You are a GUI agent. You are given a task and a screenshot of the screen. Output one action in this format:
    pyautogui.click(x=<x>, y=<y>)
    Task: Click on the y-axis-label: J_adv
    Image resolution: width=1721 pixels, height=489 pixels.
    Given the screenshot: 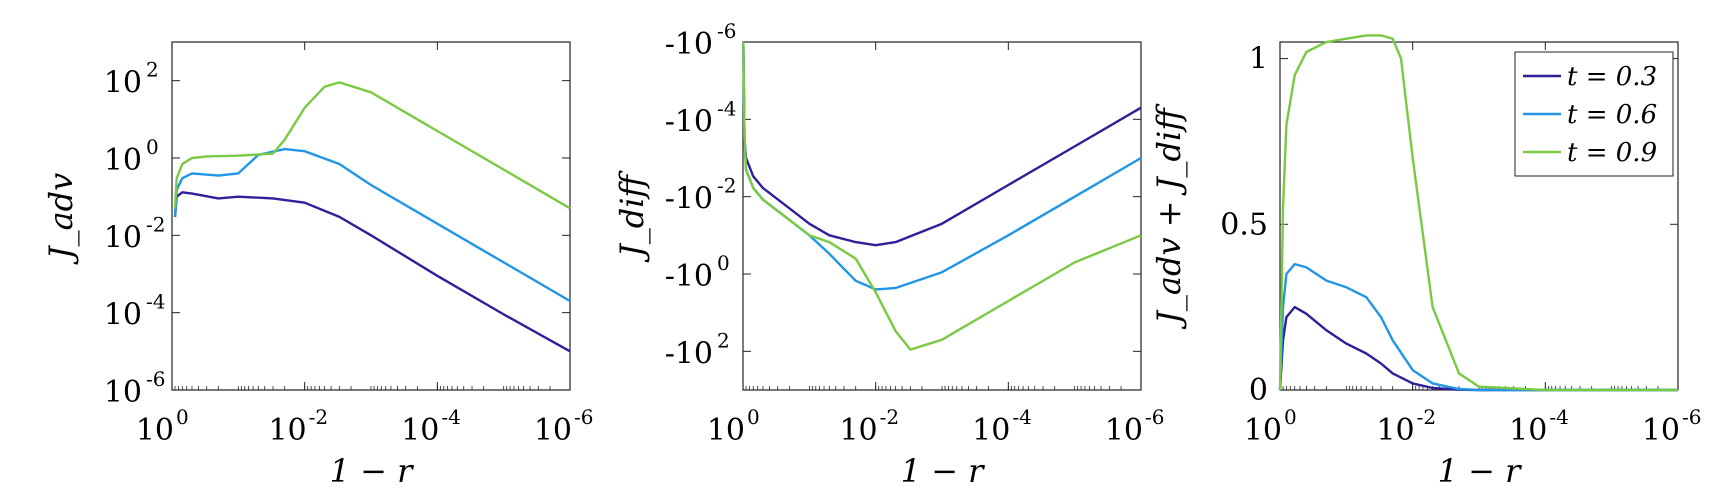 What is the action you would take?
    pyautogui.click(x=61, y=219)
    